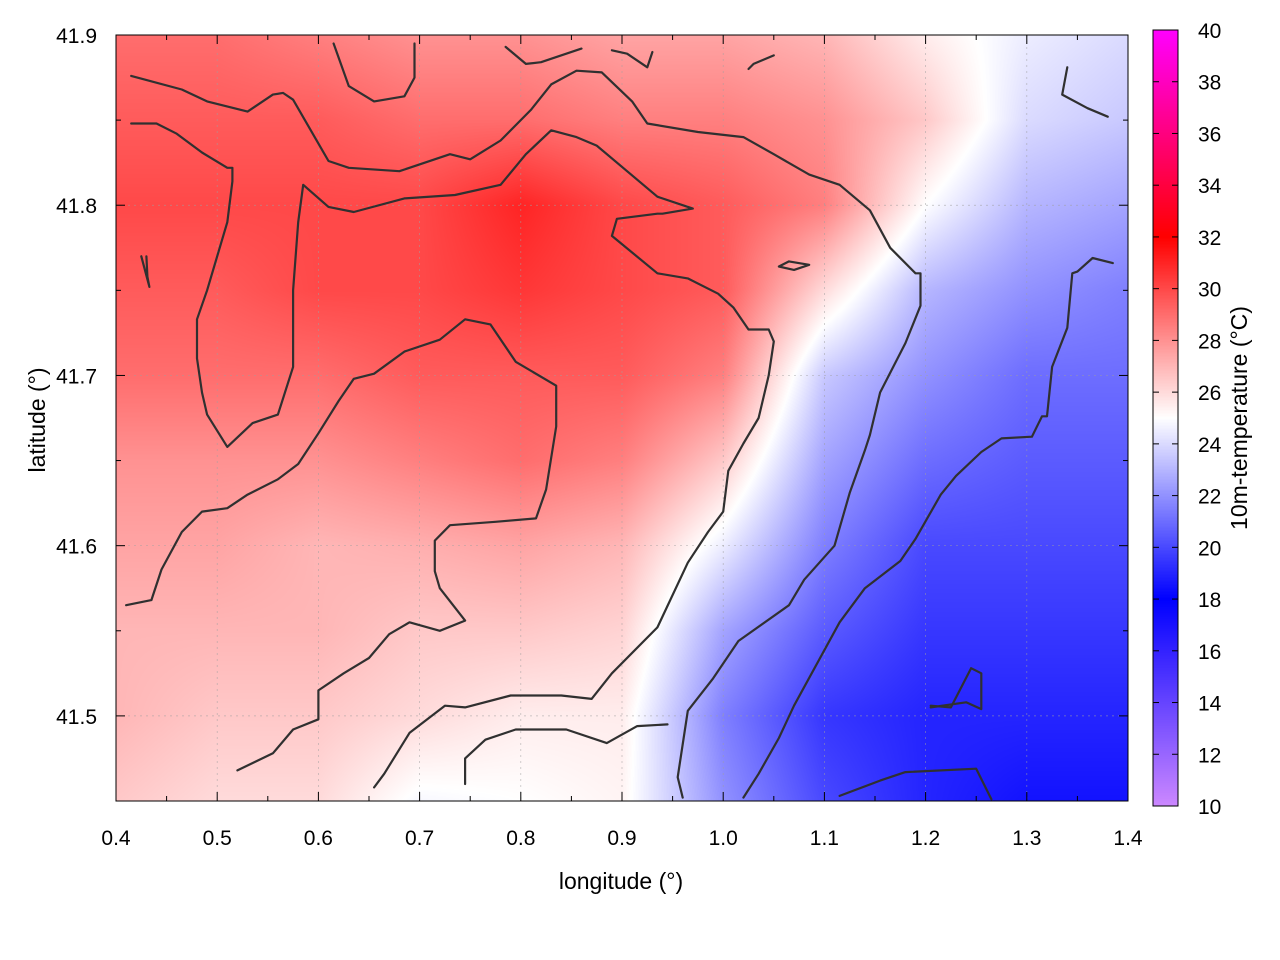  What do you see at coordinates (76, 717) in the screenshot?
I see `y-tick-label: 41.5` at bounding box center [76, 717].